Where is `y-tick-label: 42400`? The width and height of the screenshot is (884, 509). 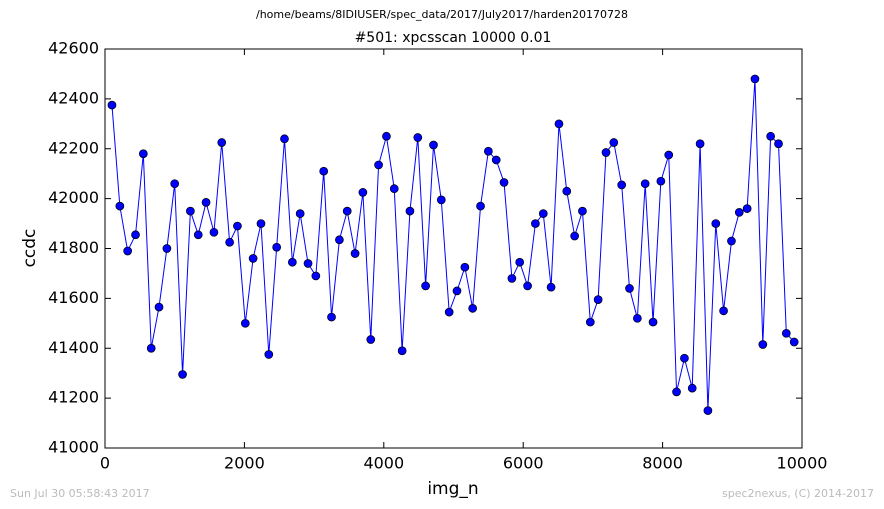
y-tick-label: 42400 is located at coordinates (73, 97).